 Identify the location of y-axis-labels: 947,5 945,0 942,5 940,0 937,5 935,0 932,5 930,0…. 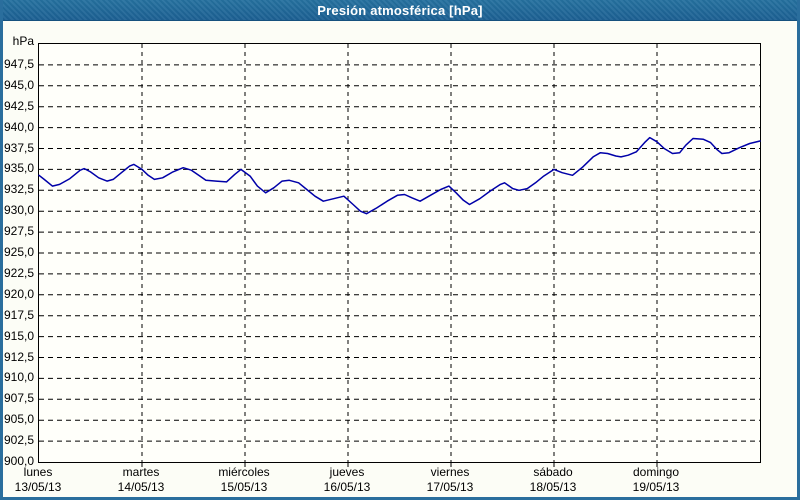
(18, 255).